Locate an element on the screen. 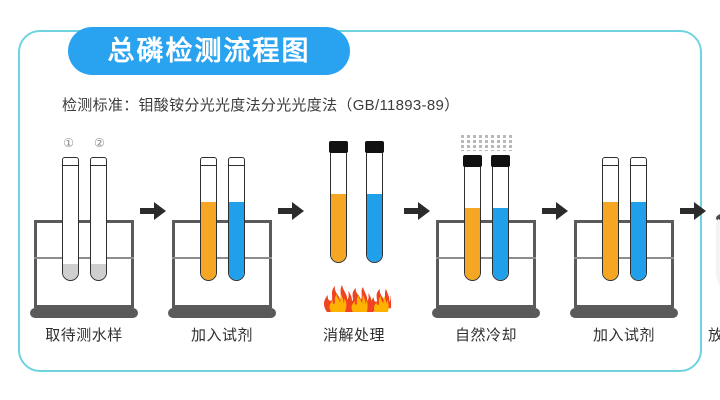  steam-icon is located at coordinates (486, 144).